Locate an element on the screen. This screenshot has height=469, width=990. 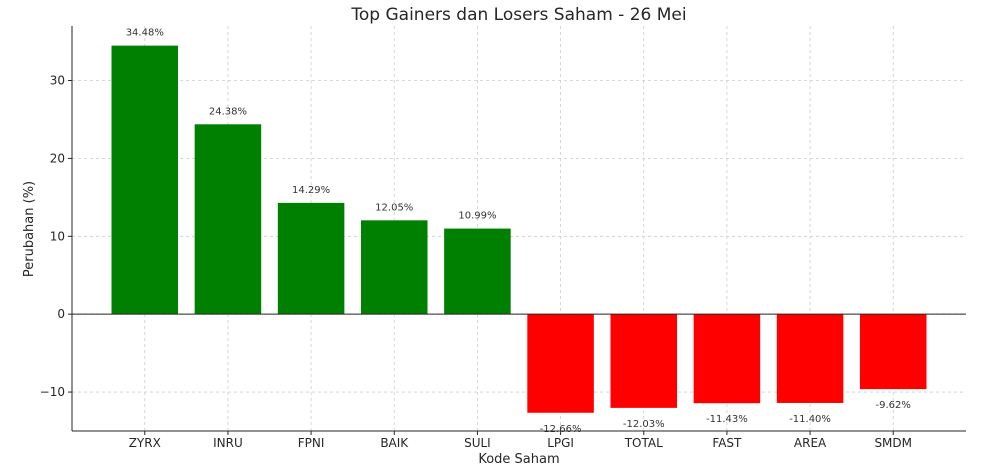
bar-smdm is located at coordinates (893, 352).